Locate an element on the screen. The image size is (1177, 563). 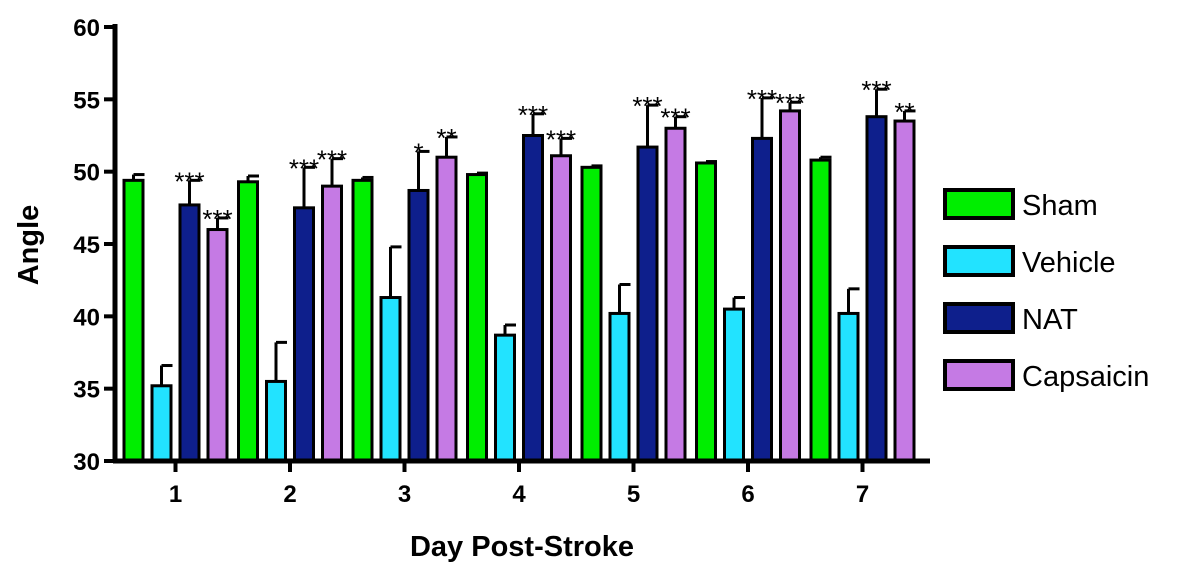
significance-capsaicin-day-3: ** is located at coordinates (446, 138).